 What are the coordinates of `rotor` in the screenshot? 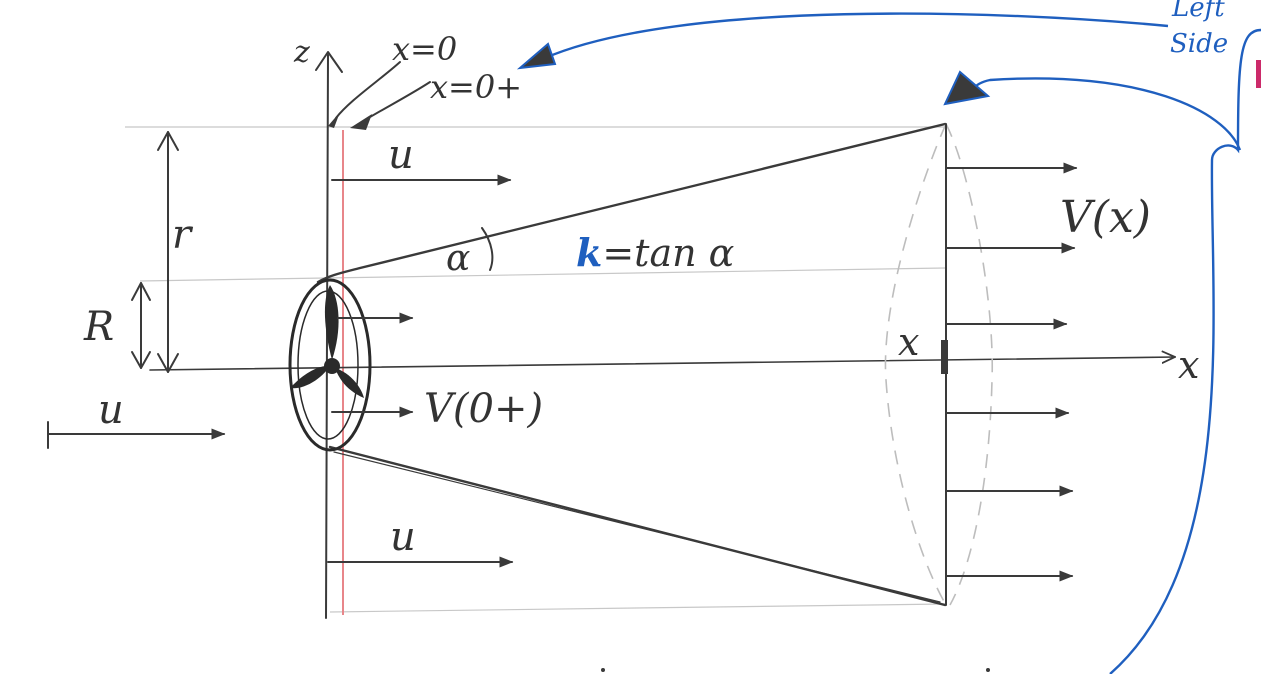 It's located at (330, 365).